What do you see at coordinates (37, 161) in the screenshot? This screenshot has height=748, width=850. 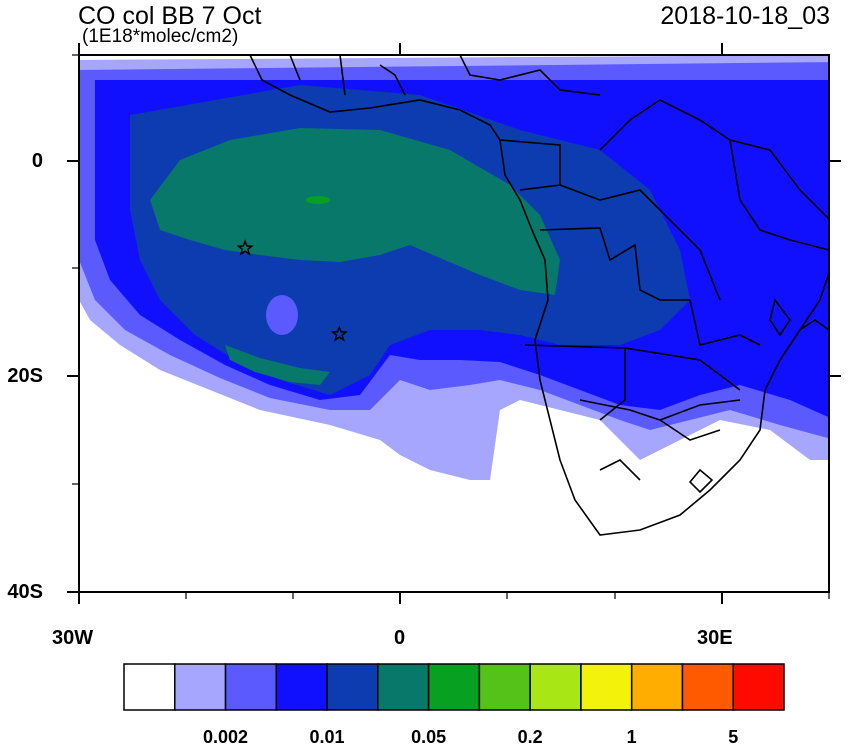 I see `y-label-0: 0` at bounding box center [37, 161].